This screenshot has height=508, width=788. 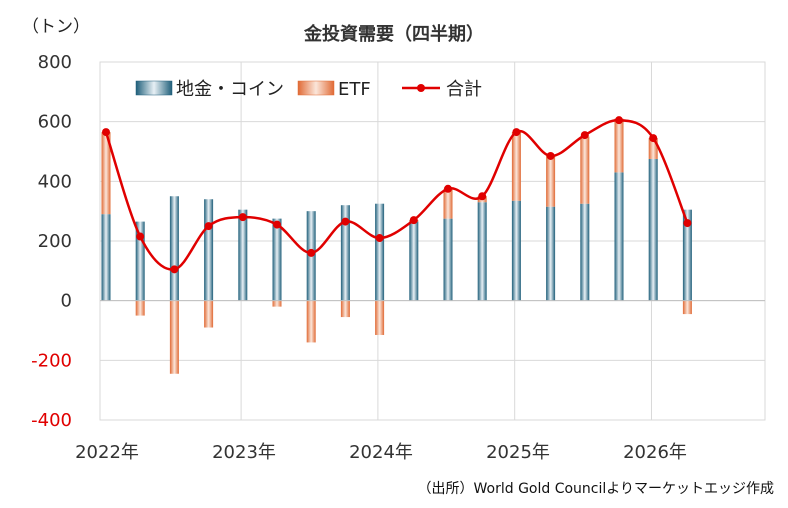 What do you see at coordinates (154, 88) in the screenshot?
I see `legend-swatch-coins` at bounding box center [154, 88].